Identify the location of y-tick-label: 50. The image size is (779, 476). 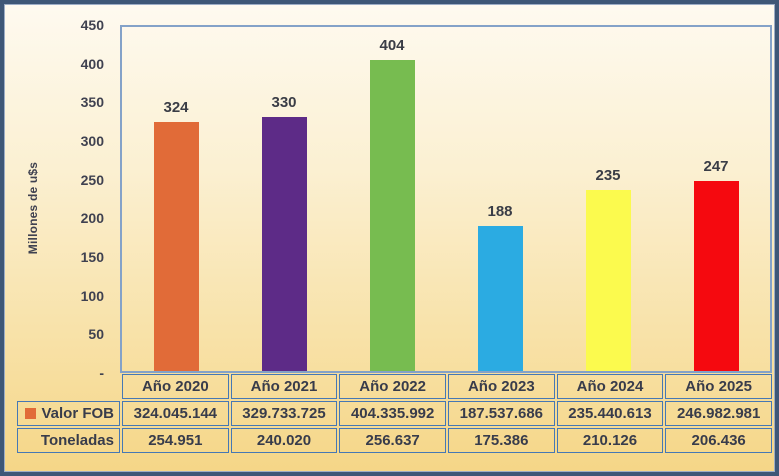
(96, 334).